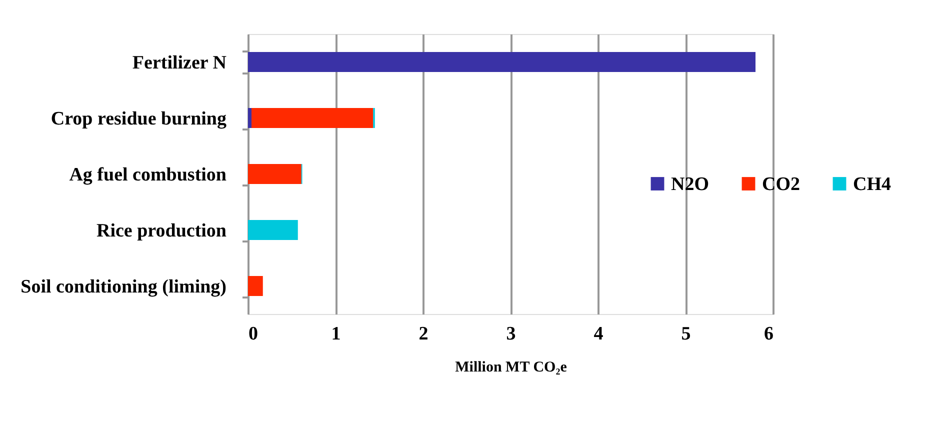  Describe the element at coordinates (511, 334) in the screenshot. I see `x-tick-label: 3` at that location.